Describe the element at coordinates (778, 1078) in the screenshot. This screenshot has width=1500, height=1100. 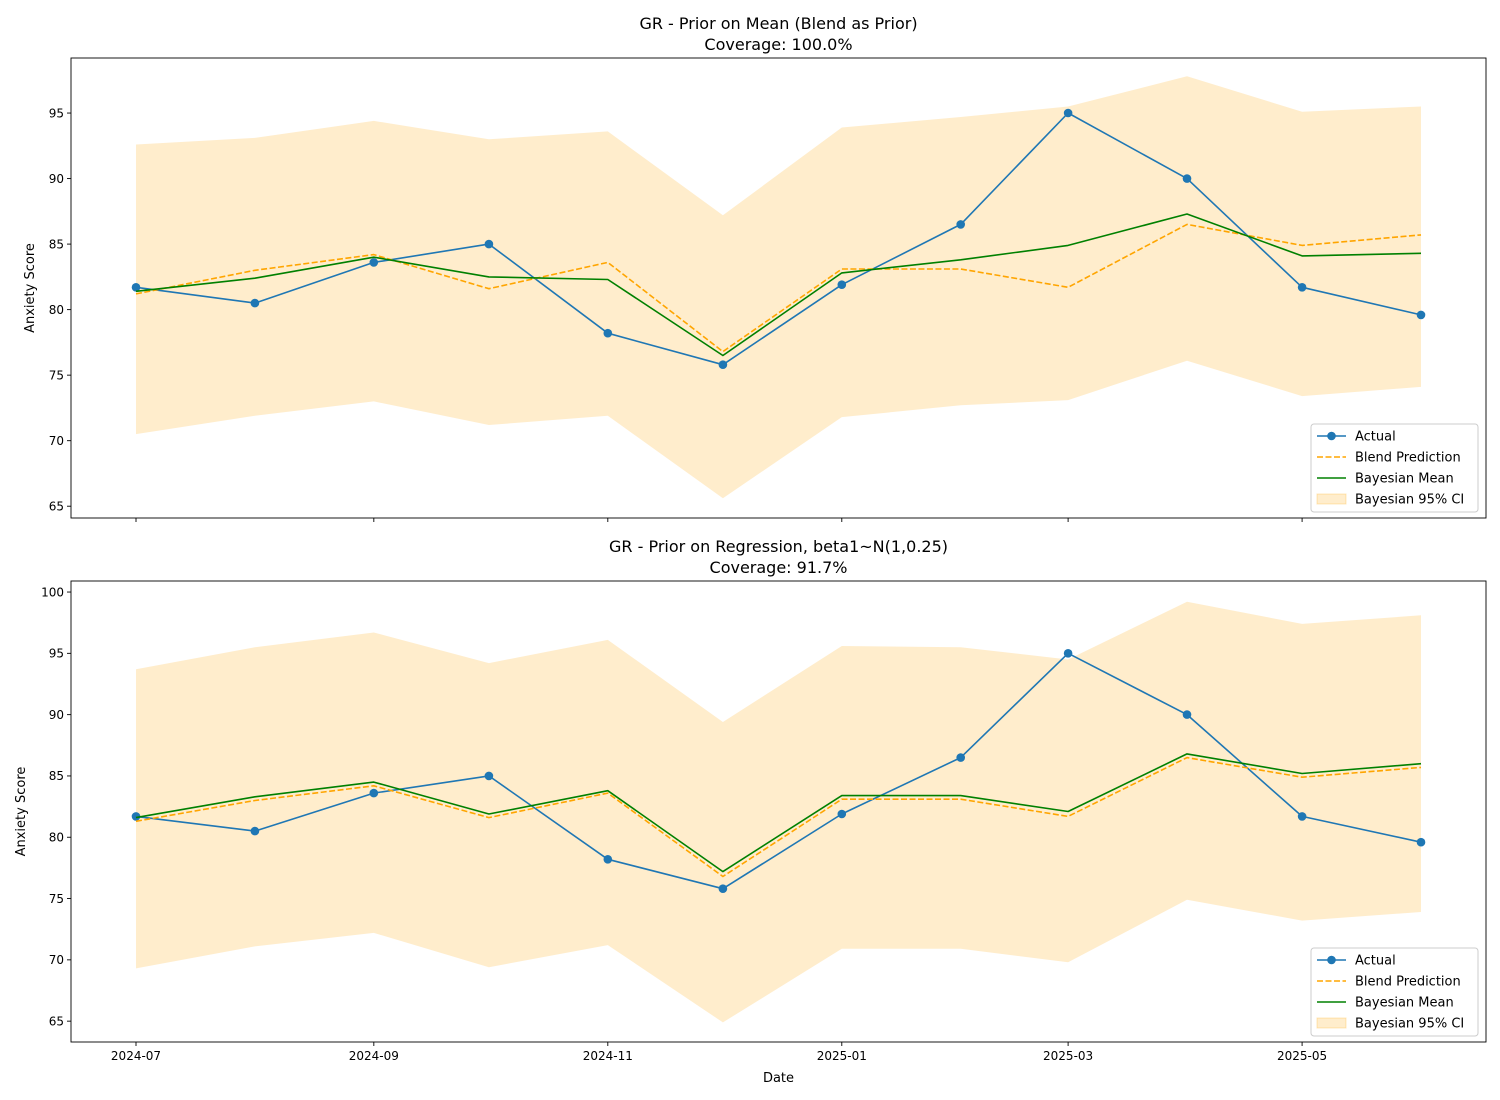
I see `x-axis-label: Date` at that location.